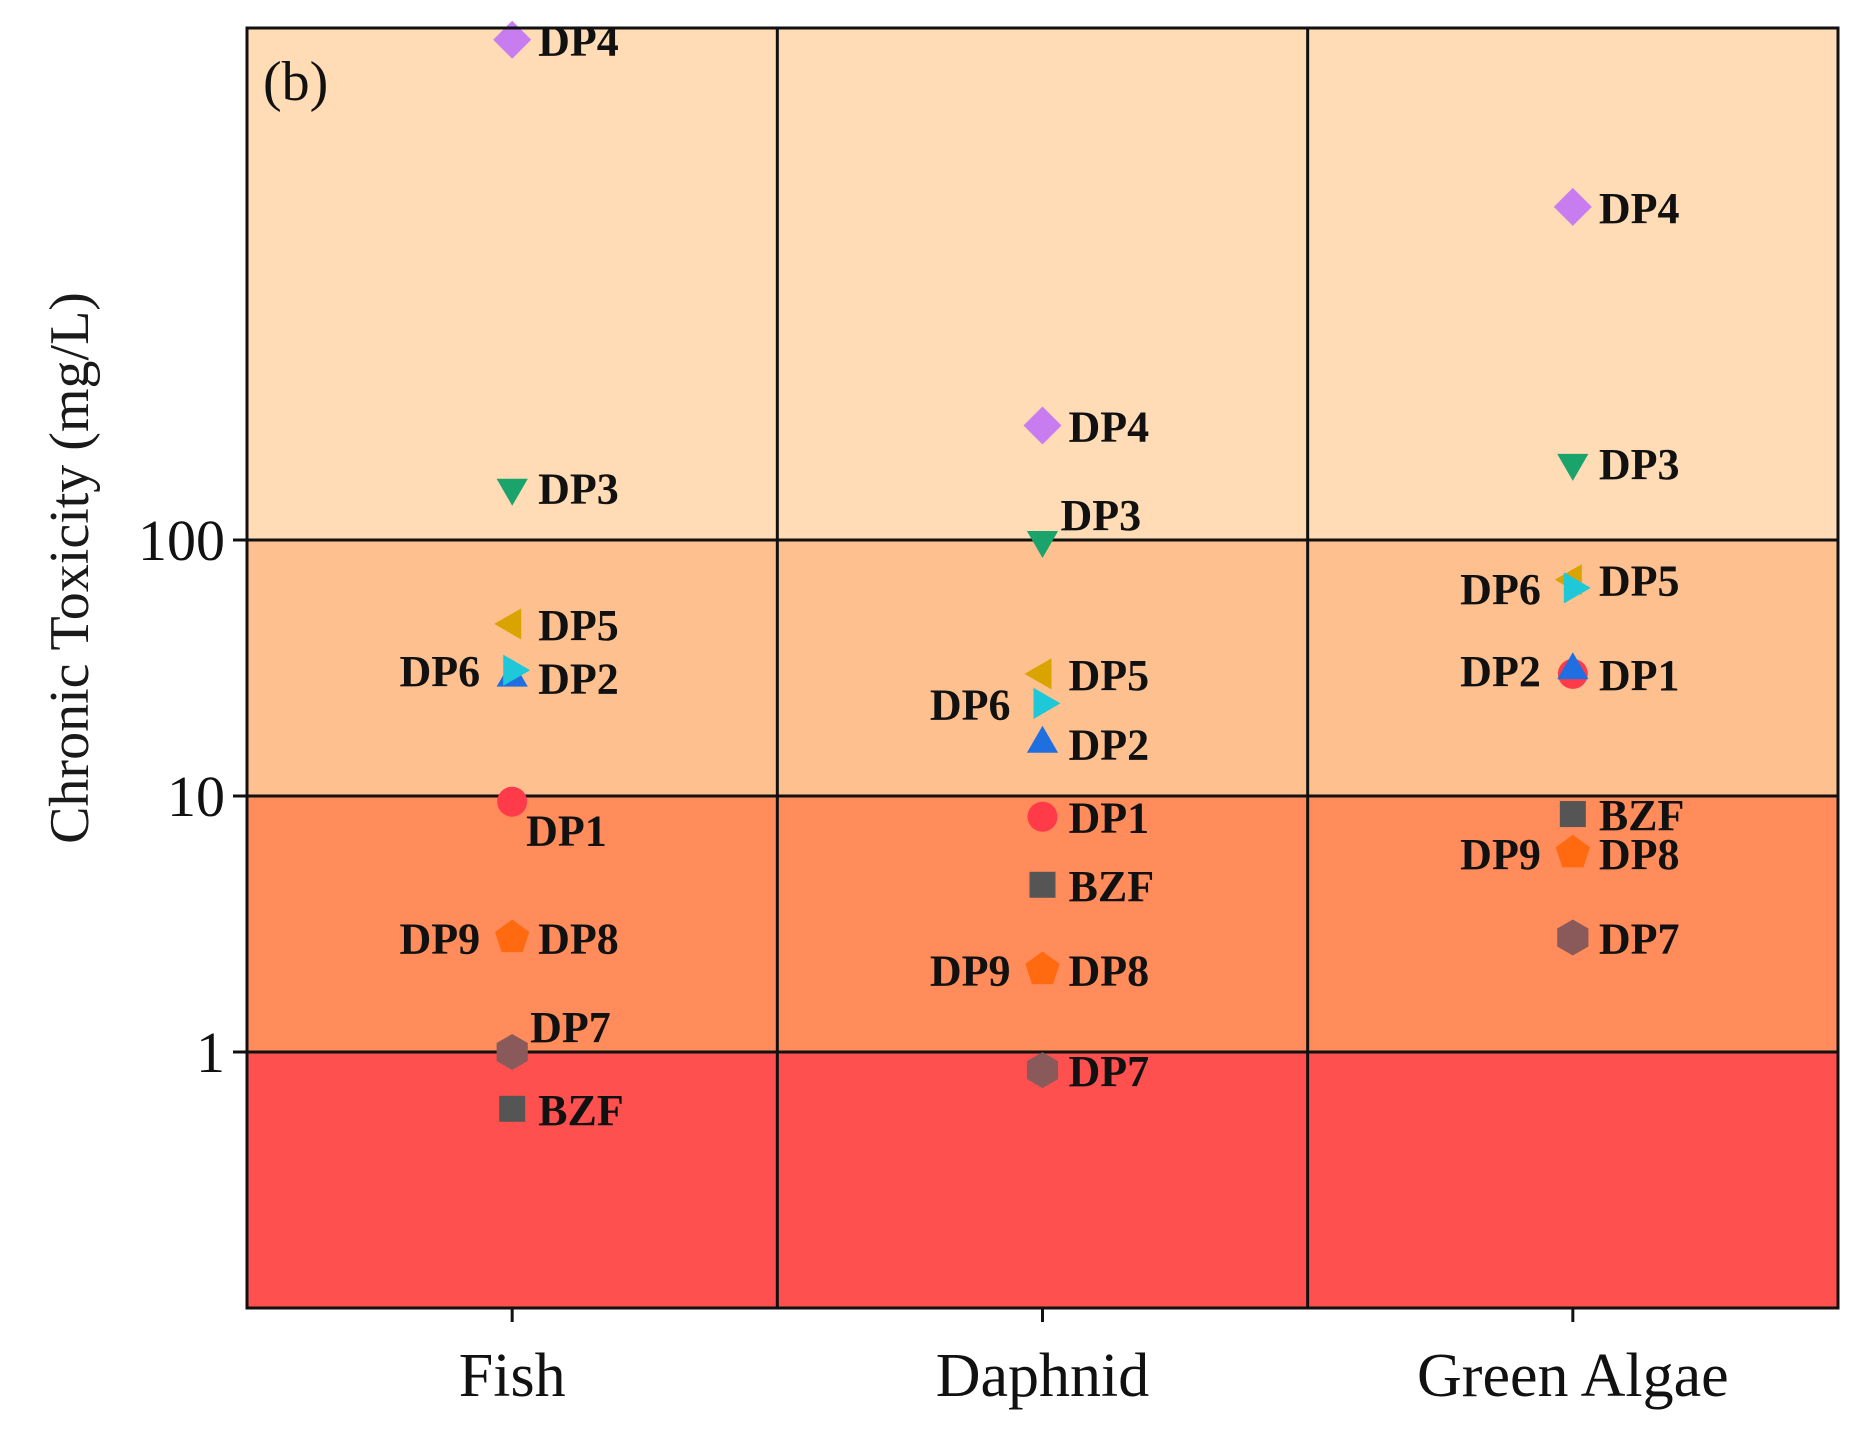  Describe the element at coordinates (512, 492) in the screenshot. I see `point-dp3-fish` at that location.